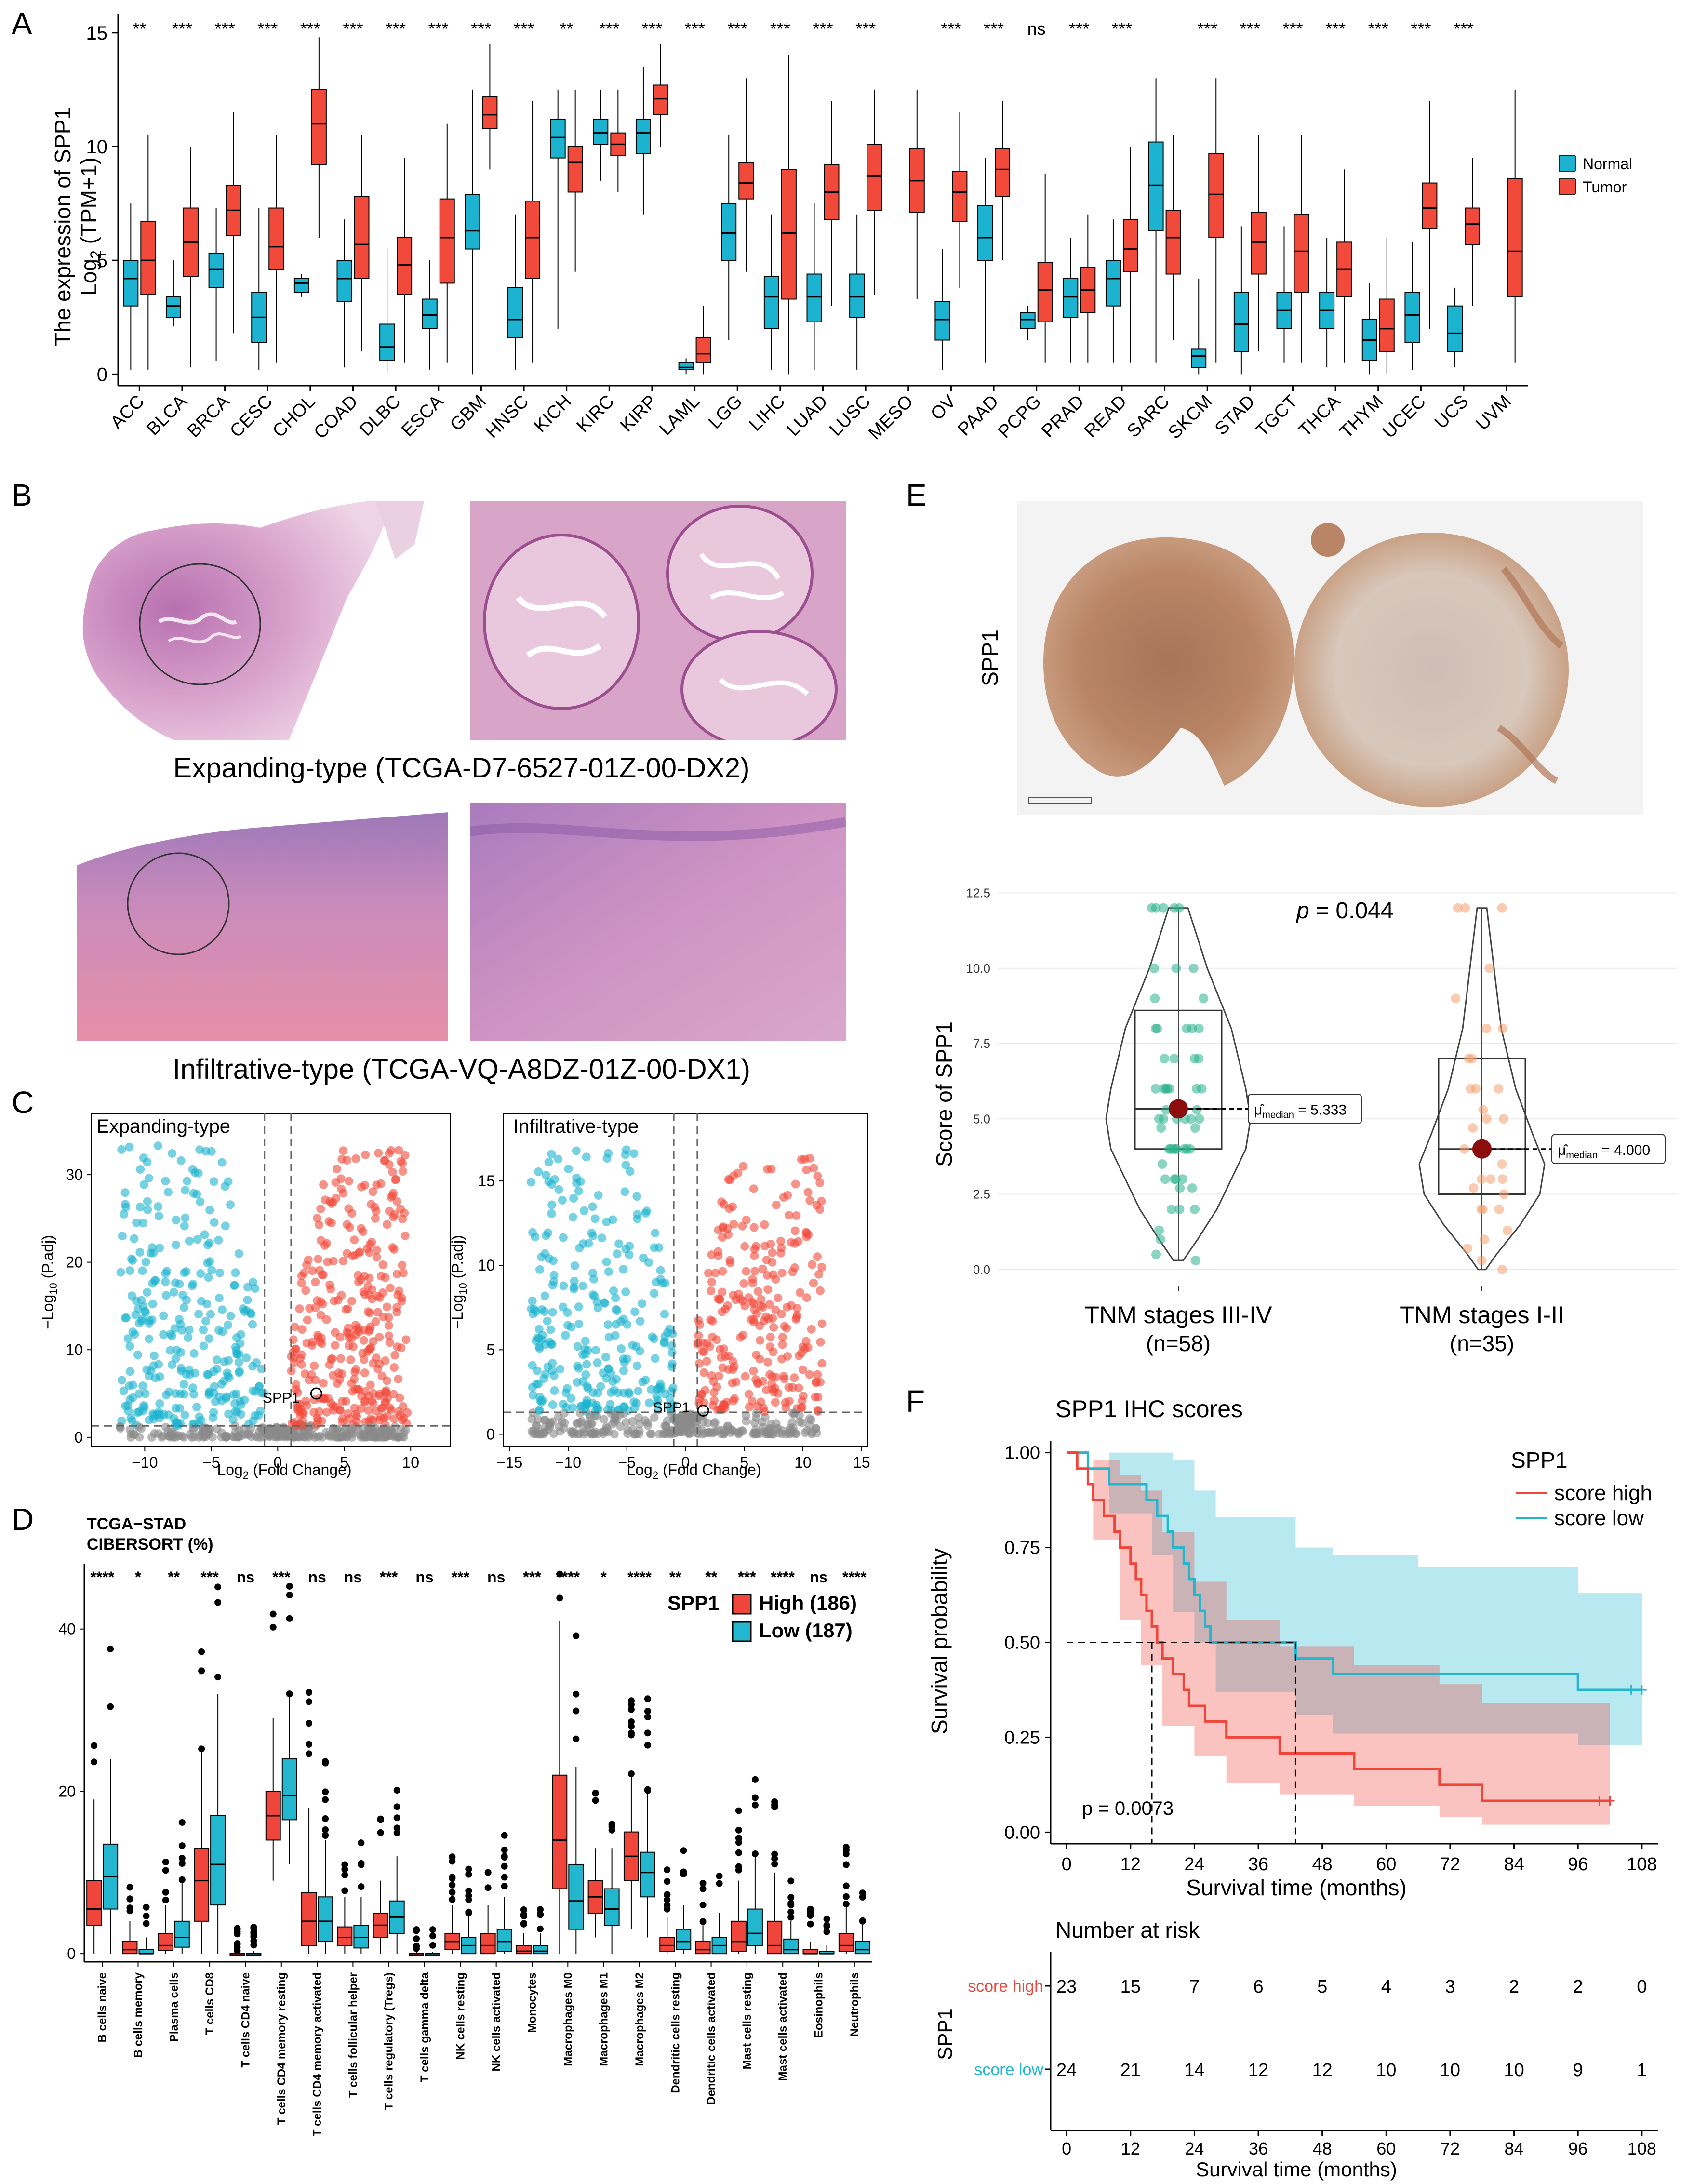  Describe the element at coordinates (791, 1881) in the screenshot. I see `cibersort-low-mast-cells-activated-outlier` at that location.